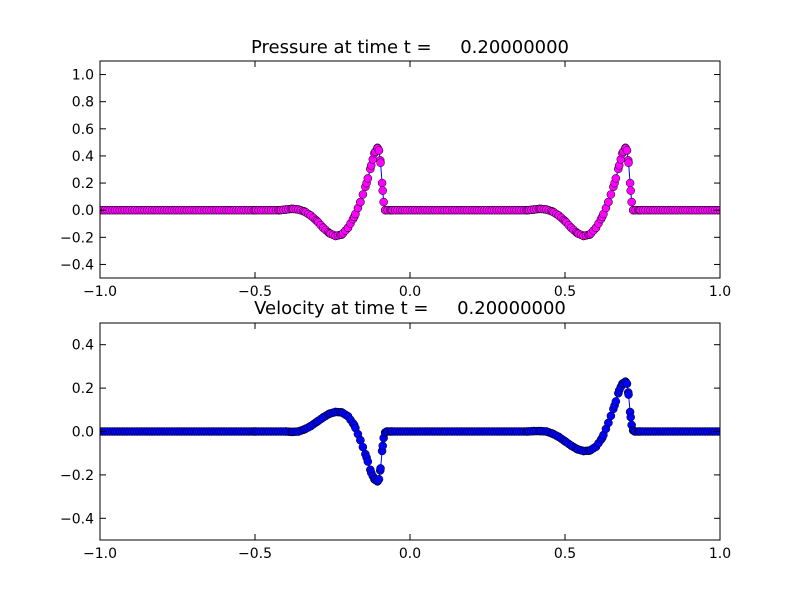  I want to click on pressure-xtick-label: −1.0, so click(100, 292).